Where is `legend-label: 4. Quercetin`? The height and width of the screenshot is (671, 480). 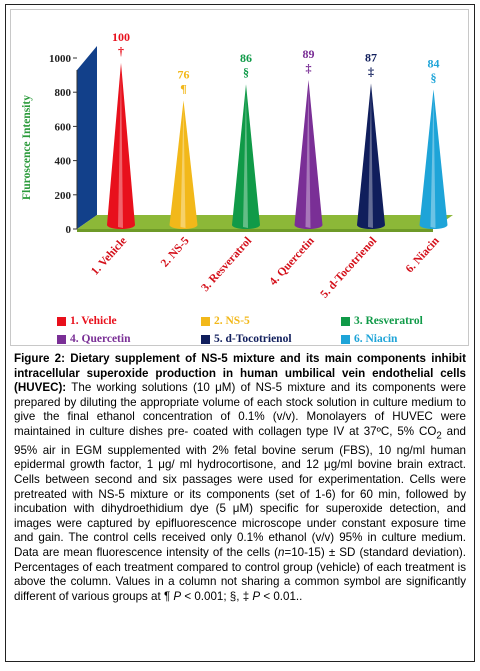 legend-label: 4. Quercetin is located at coordinates (100, 339).